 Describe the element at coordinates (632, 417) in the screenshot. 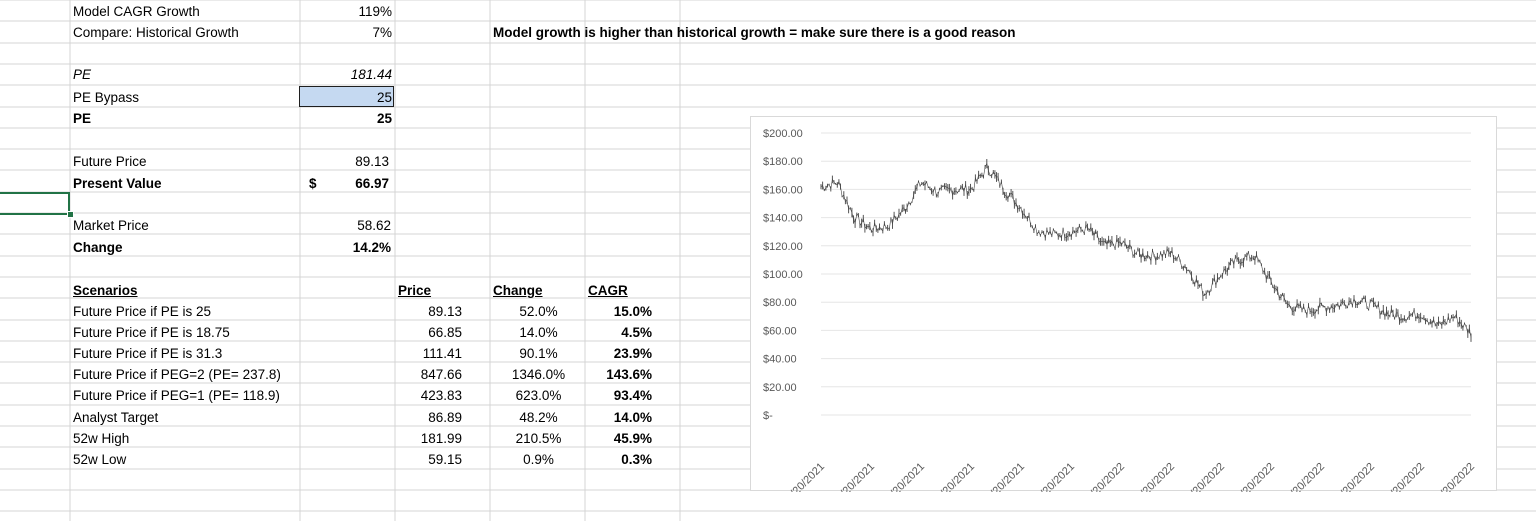

I see `scenario-cagr: 14.0%` at that location.